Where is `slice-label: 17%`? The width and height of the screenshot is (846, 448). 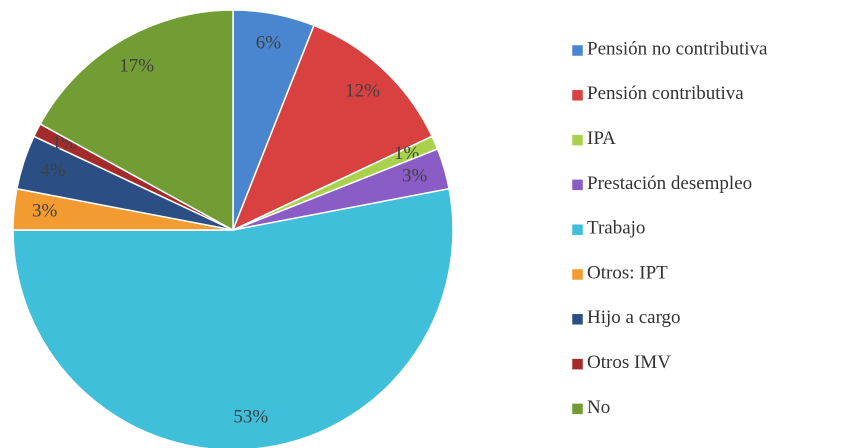
slice-label: 17% is located at coordinates (136, 66).